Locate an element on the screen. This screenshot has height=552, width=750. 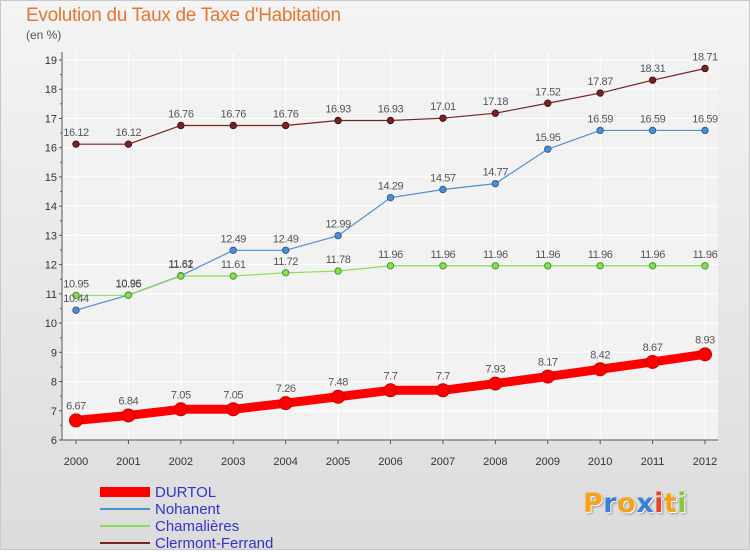
data-label-3-2: 16.76 is located at coordinates (181, 114).